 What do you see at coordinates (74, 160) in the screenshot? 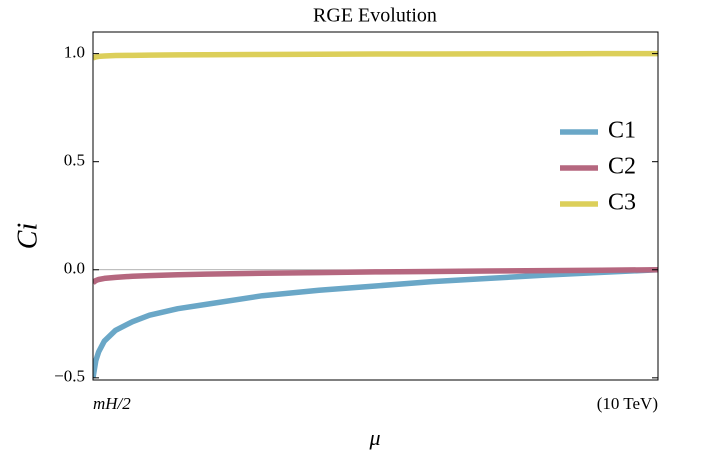
I see `y-tick-label: 0.5` at bounding box center [74, 160].